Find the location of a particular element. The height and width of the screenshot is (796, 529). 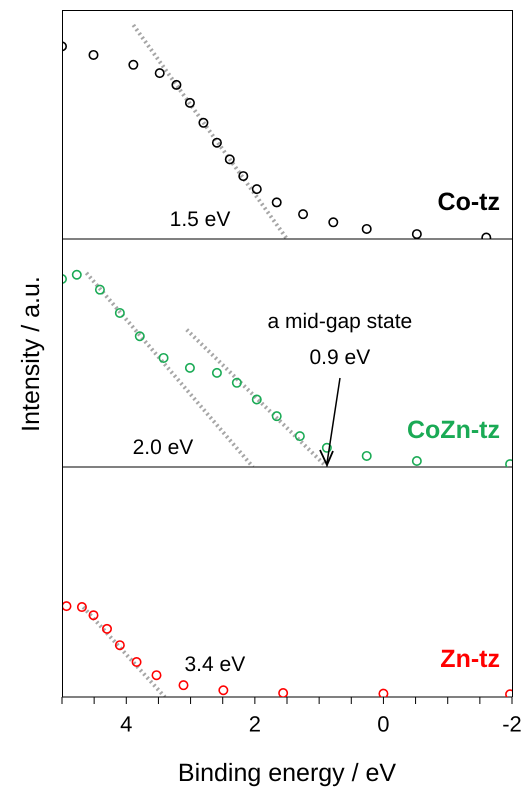

x-tick-label: -2 is located at coordinates (512, 724).